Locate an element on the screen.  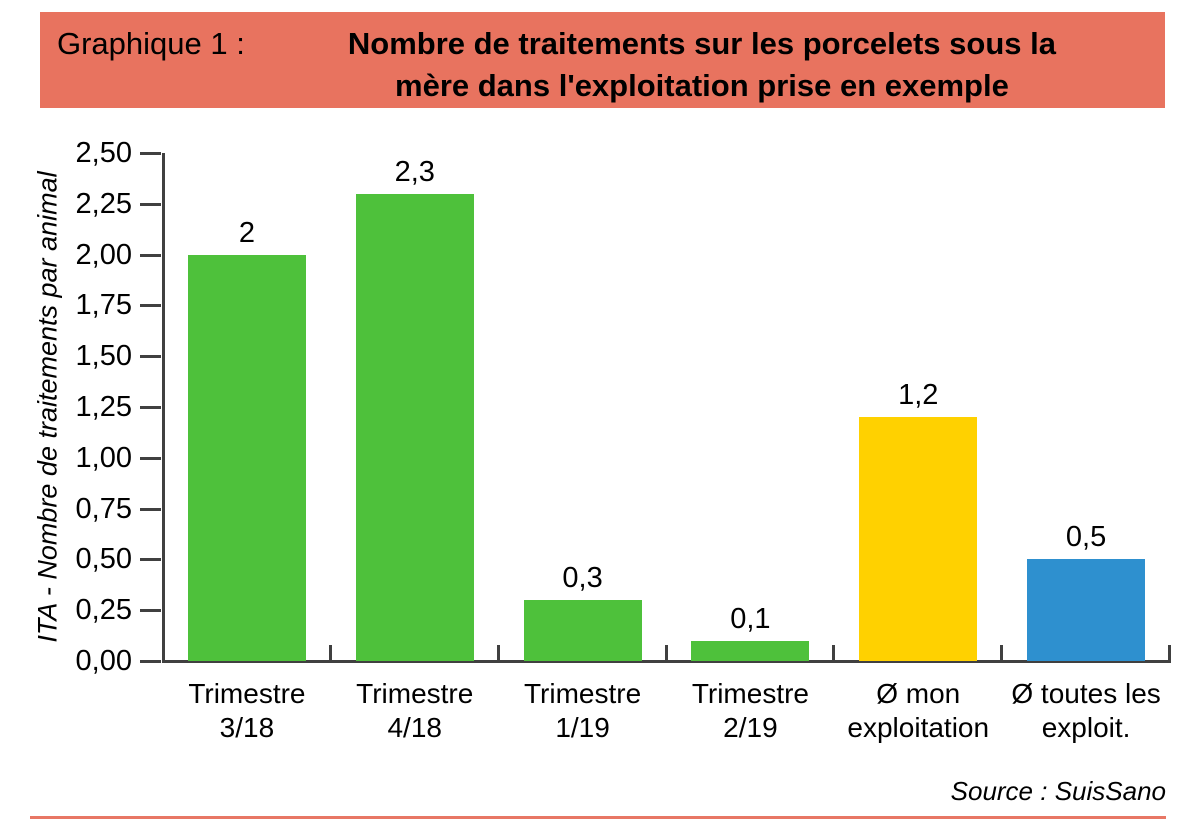
y-axis-tick-label: 0,75 is located at coordinates (103, 508).